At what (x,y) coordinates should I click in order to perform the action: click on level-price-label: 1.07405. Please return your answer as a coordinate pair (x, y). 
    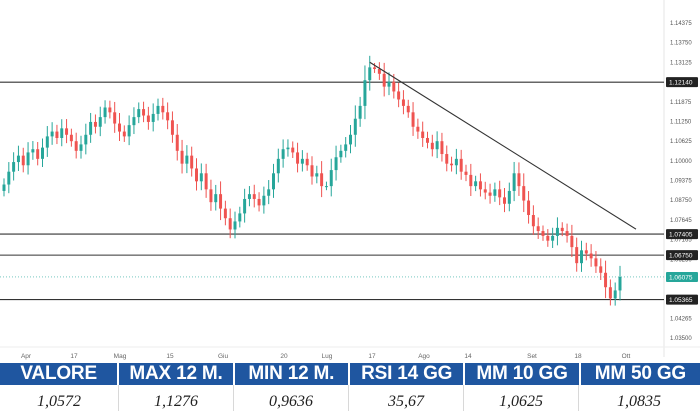
    Looking at the image, I should click on (681, 235).